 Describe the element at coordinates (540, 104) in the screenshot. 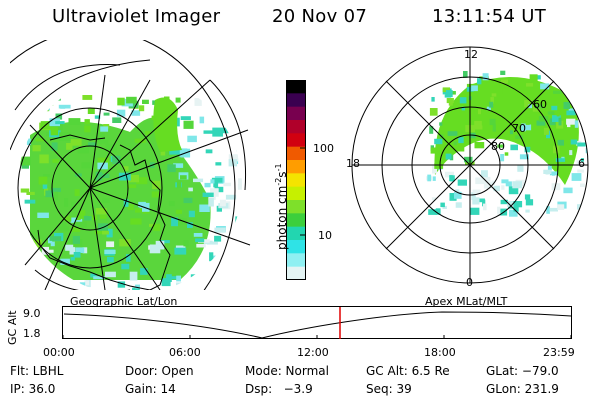

I see `mlat-label-60: 60` at that location.